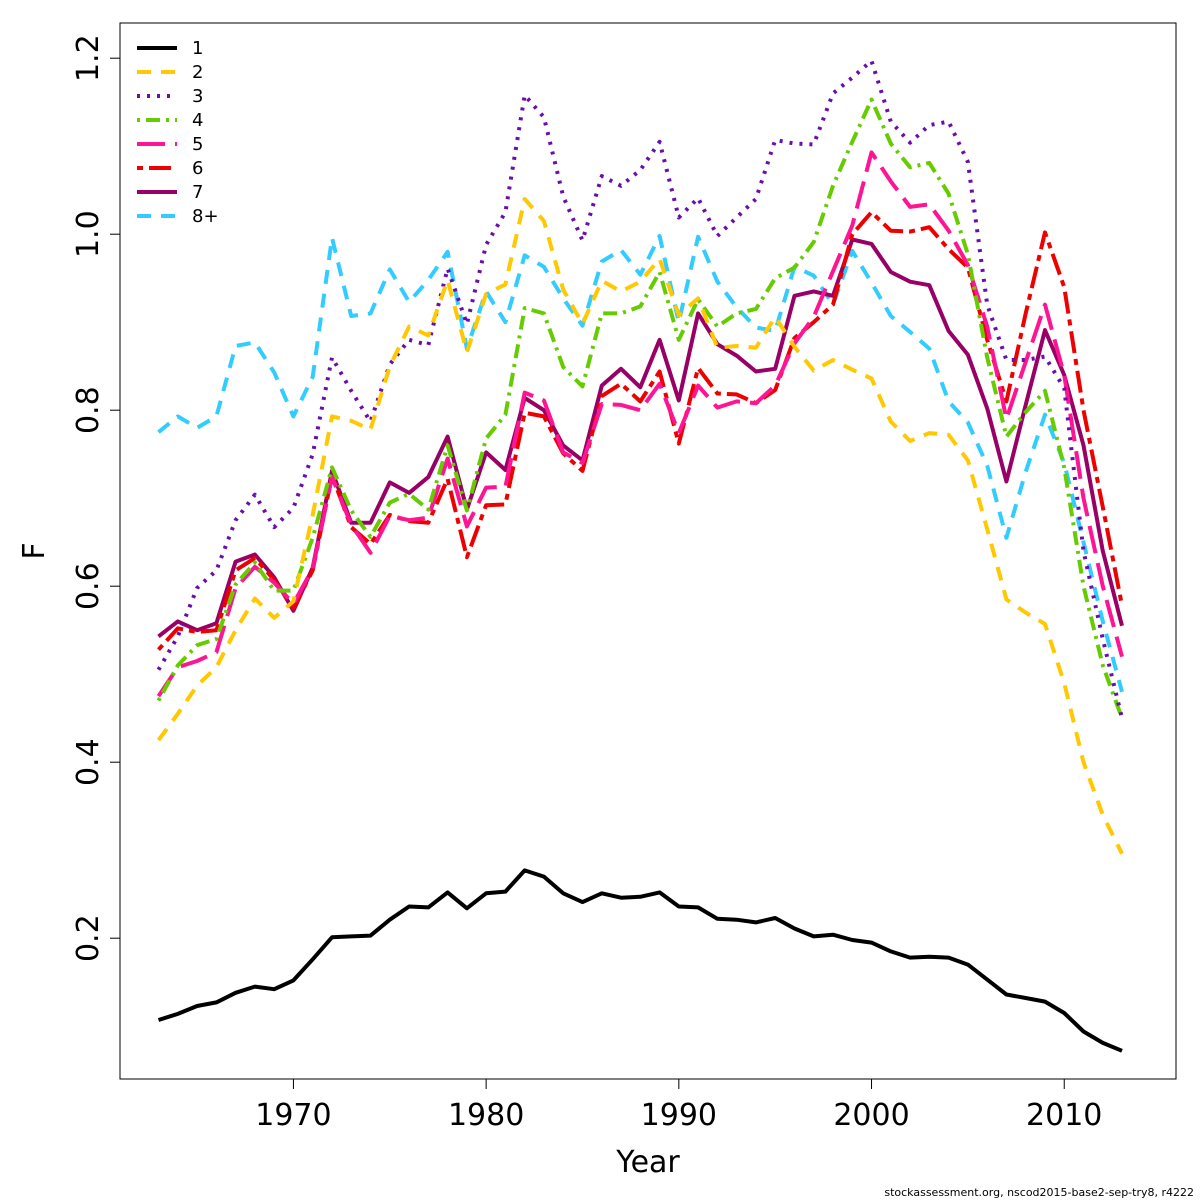 This screenshot has height=1200, width=1200. What do you see at coordinates (871, 1115) in the screenshot?
I see `x-tick-label: 2000` at bounding box center [871, 1115].